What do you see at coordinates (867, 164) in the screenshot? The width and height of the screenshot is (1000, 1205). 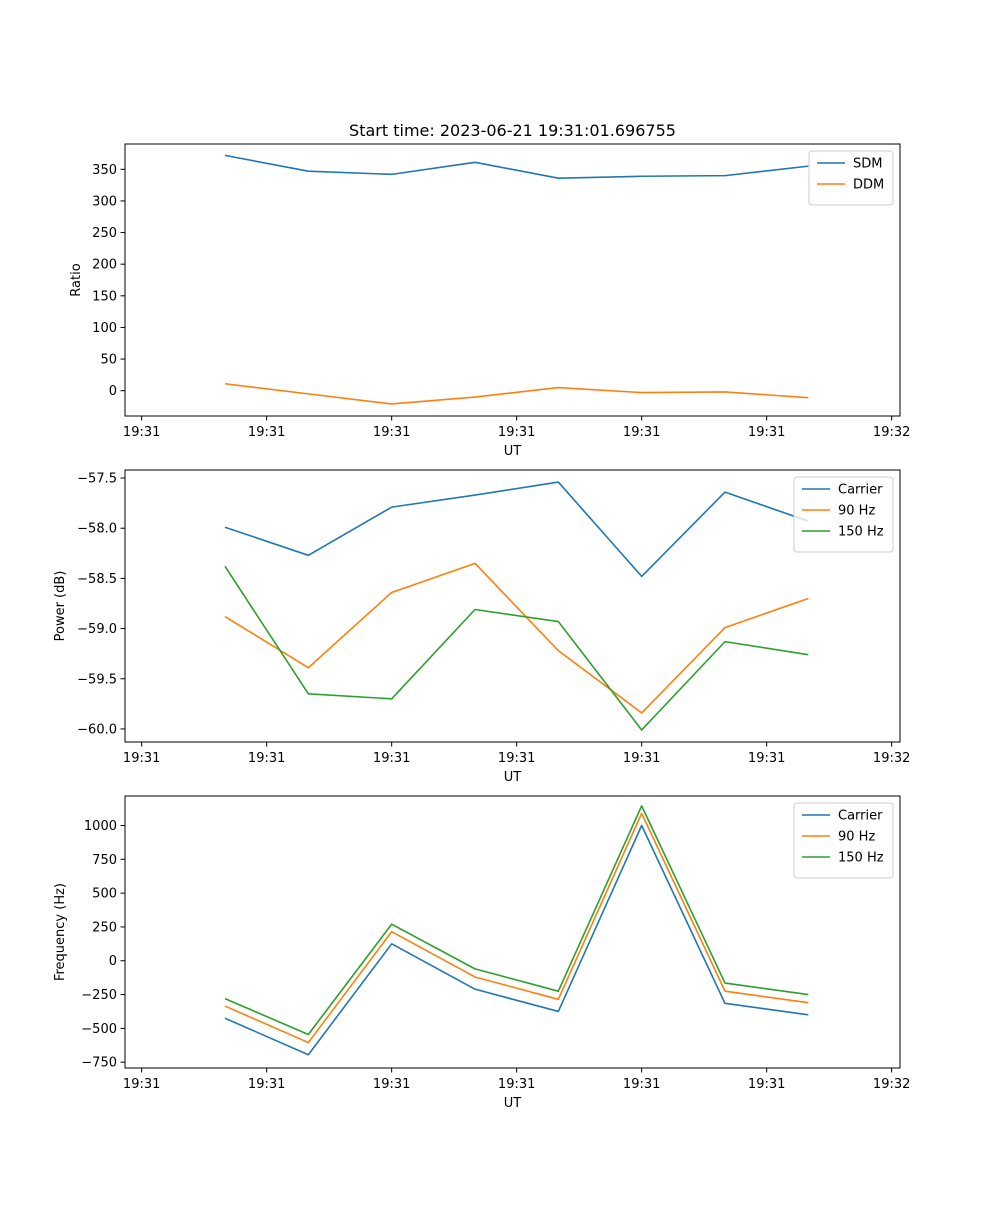 I see `legend-label: SDM` at bounding box center [867, 164].